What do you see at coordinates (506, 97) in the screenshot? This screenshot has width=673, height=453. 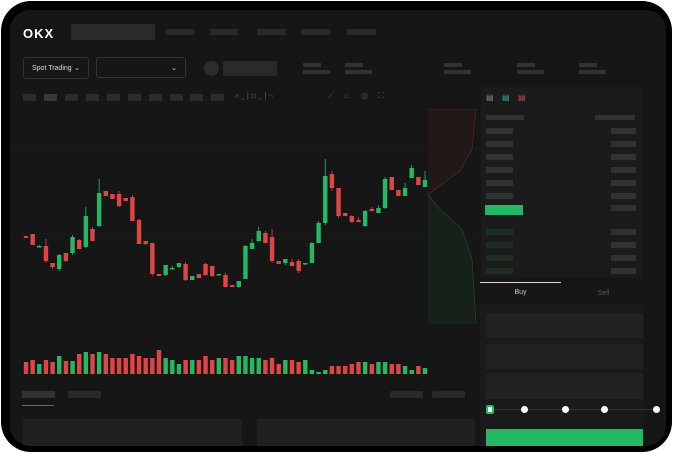 I see `orderbook-bids-icon: ▤` at bounding box center [506, 97].